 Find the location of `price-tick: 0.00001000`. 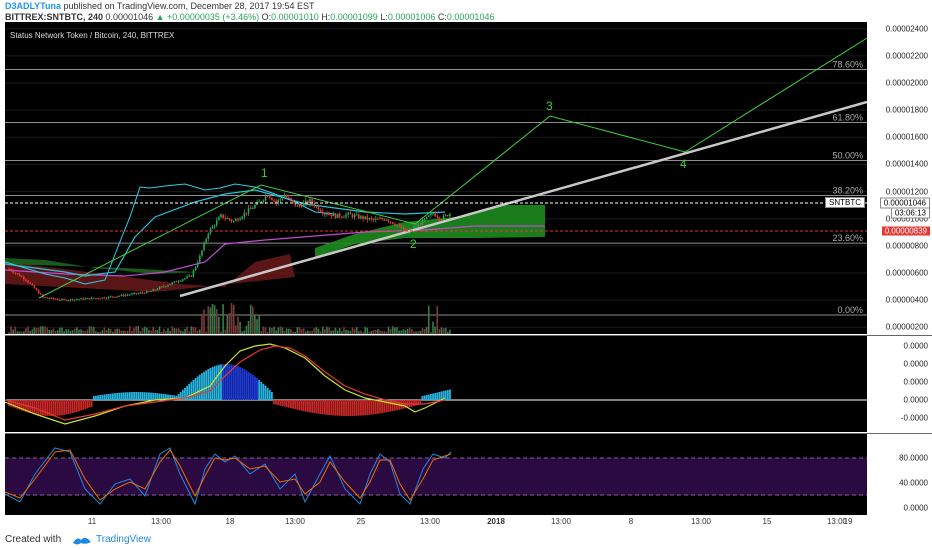

price-tick: 0.00001000 is located at coordinates (906, 219).